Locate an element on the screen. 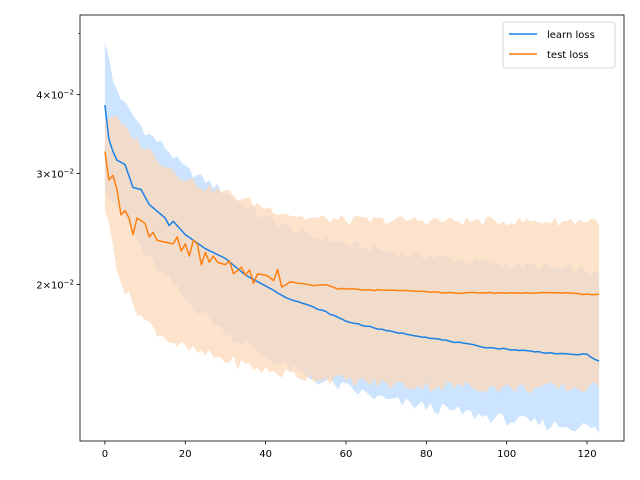 This screenshot has height=480, width=640. x-tick-label: 60 is located at coordinates (346, 454).